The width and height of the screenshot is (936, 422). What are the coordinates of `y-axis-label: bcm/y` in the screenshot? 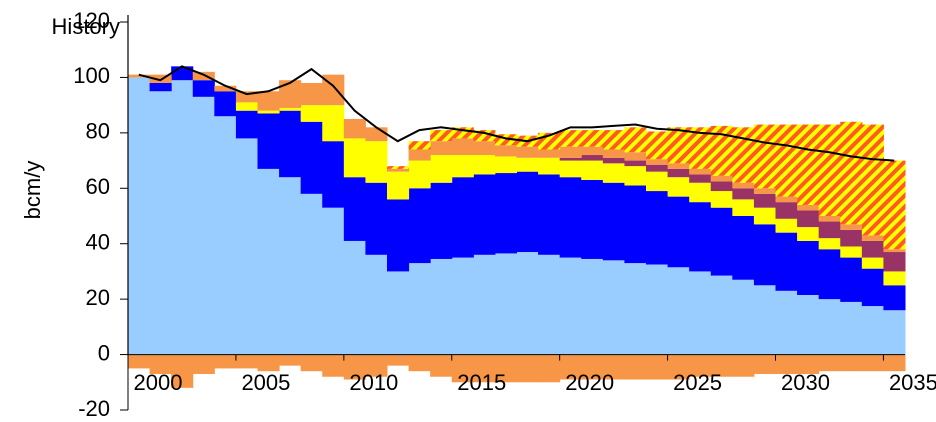 It's located at (32, 190).